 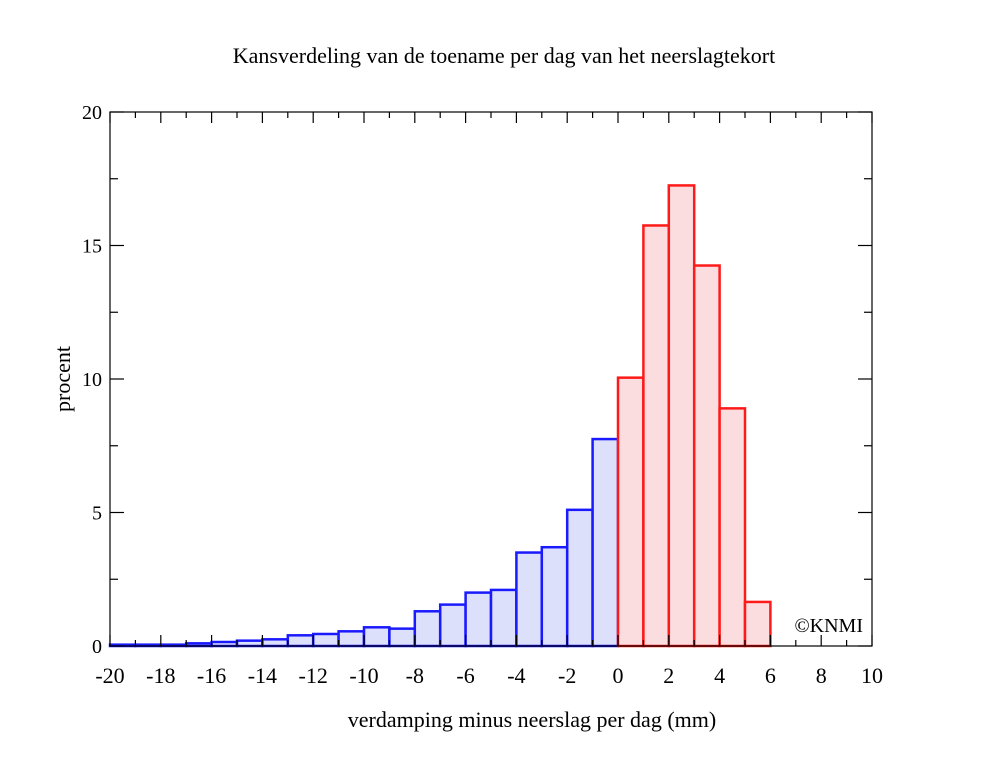 What do you see at coordinates (872, 675) in the screenshot?
I see `x-tick-label: 10` at bounding box center [872, 675].